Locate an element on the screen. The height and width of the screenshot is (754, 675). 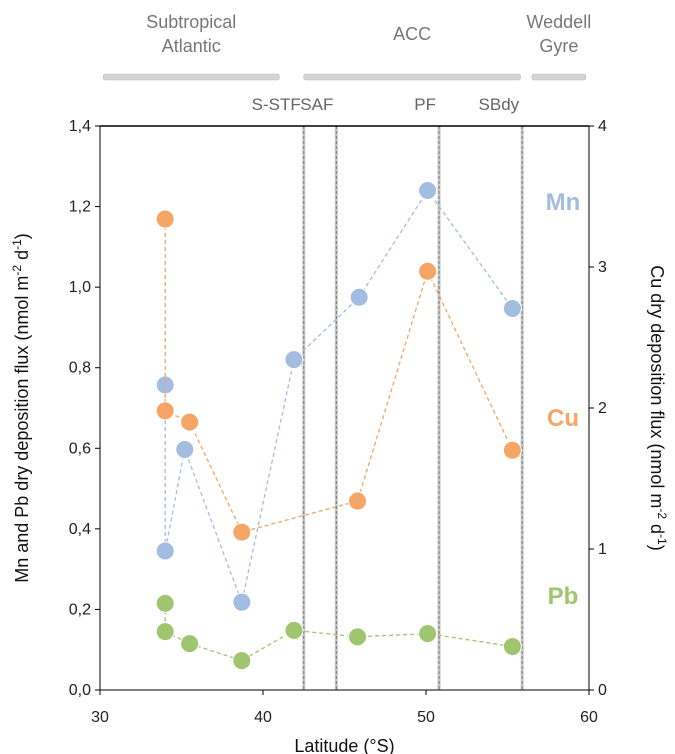
region-label: ACC is located at coordinates (412, 34).